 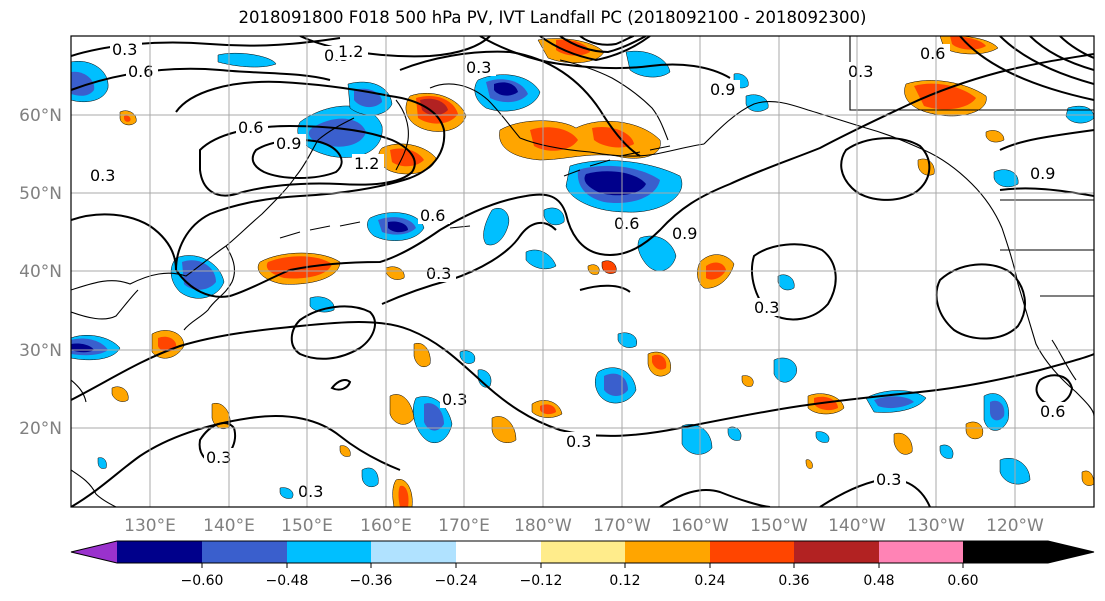 What do you see at coordinates (793, 581) in the screenshot?
I see `colorbar-tick-label: 0.36` at bounding box center [793, 581].